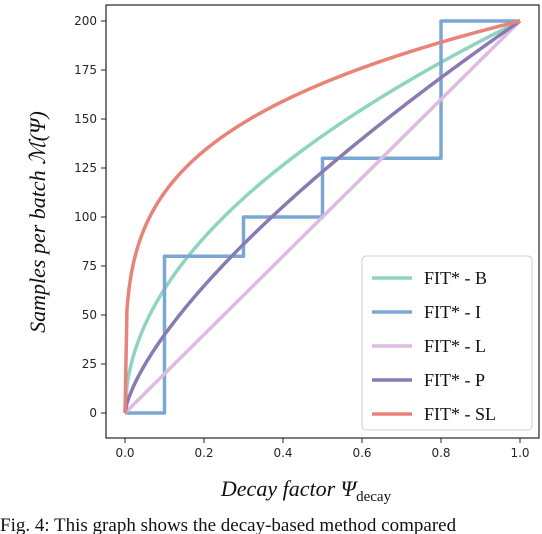  What do you see at coordinates (89, 266) in the screenshot?
I see `y-tick-label: 75` at bounding box center [89, 266].